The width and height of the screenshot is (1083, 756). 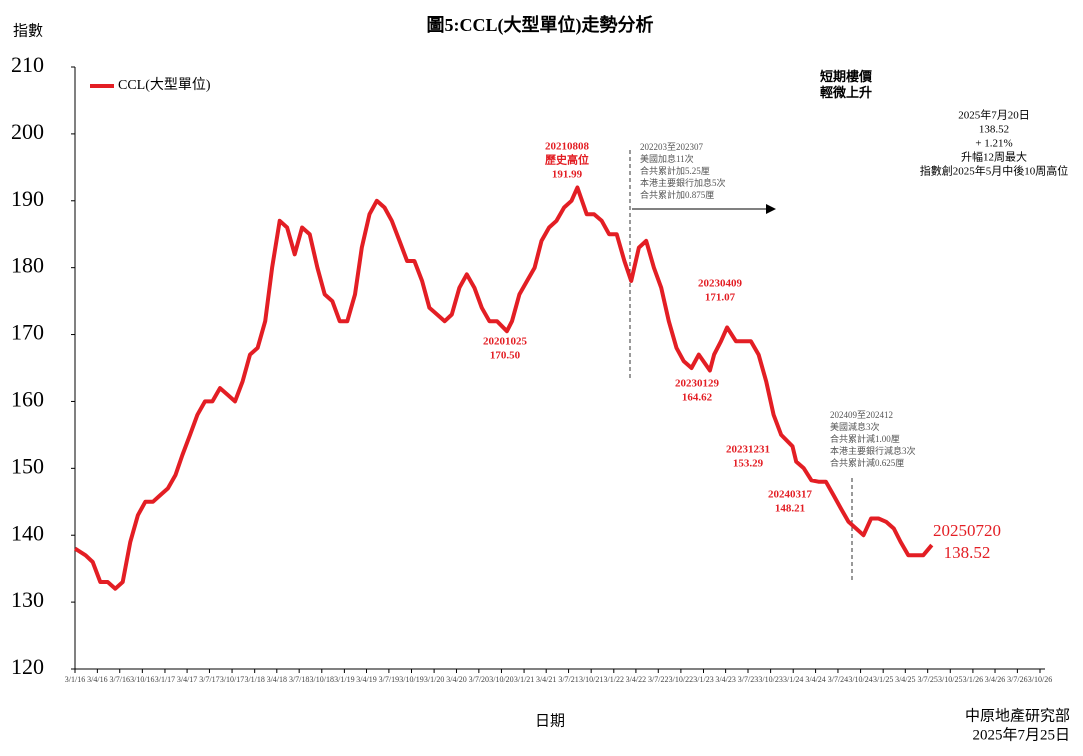 I want to click on x-tick-label: 3/10/20, so click(x=501, y=679).